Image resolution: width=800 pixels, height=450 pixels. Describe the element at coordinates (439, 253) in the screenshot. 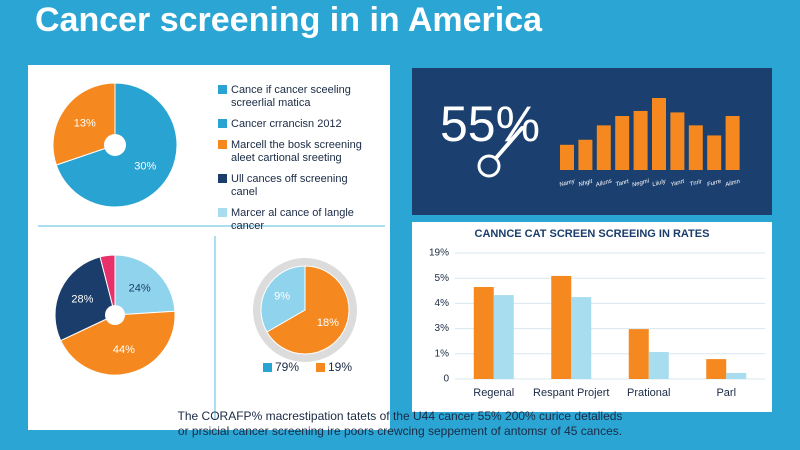

I see `y-tick-label: 19%` at that location.